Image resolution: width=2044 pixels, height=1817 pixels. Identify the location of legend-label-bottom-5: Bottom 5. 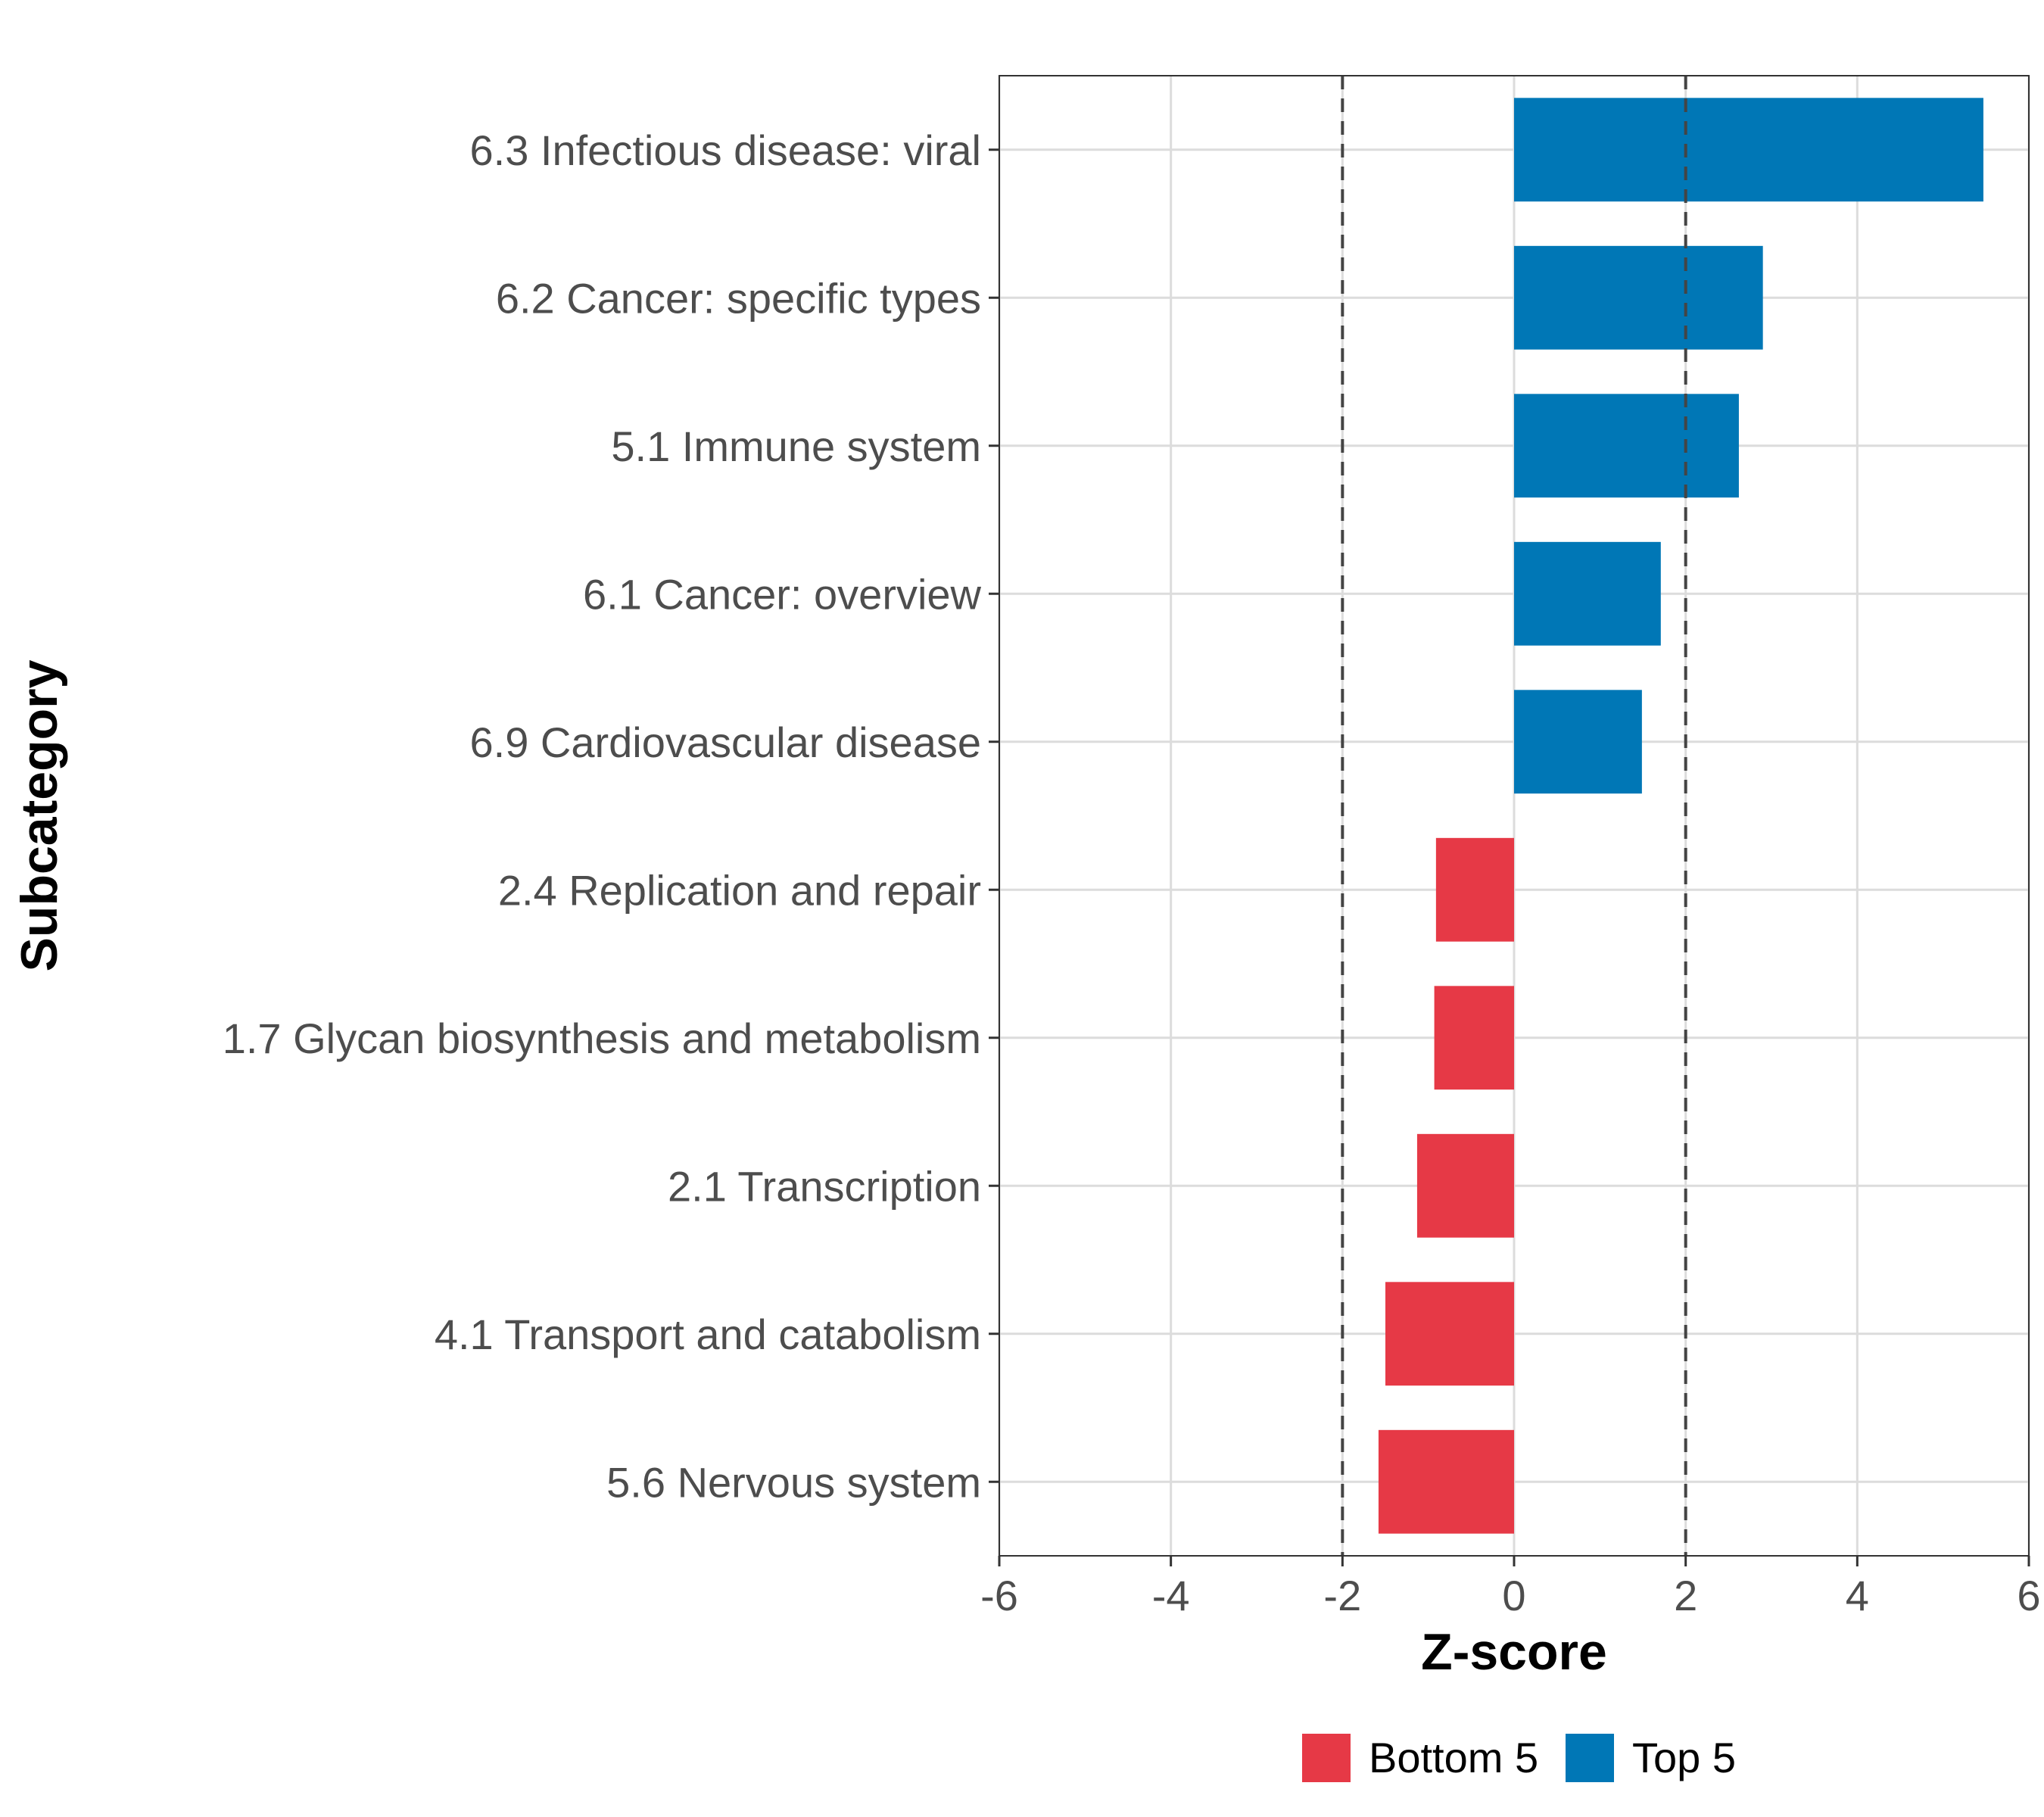
(1453, 1757).